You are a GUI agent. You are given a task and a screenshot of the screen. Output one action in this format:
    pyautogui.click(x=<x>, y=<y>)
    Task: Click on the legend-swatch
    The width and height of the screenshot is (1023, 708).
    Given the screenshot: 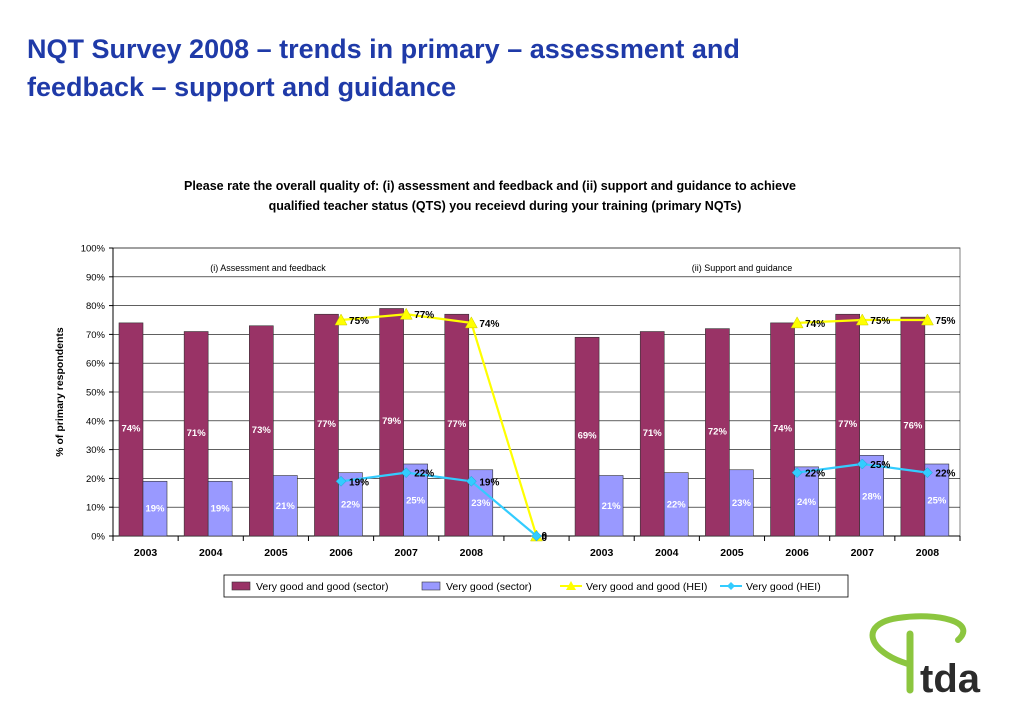 What is the action you would take?
    pyautogui.click(x=241, y=586)
    